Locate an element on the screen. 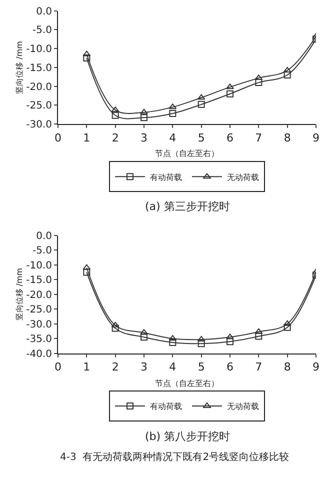 Image resolution: width=328 pixels, height=497 pixels. text: 4-3 有无动荷载两种情况下既有2号线竖向位移比较 is located at coordinates (175, 457).